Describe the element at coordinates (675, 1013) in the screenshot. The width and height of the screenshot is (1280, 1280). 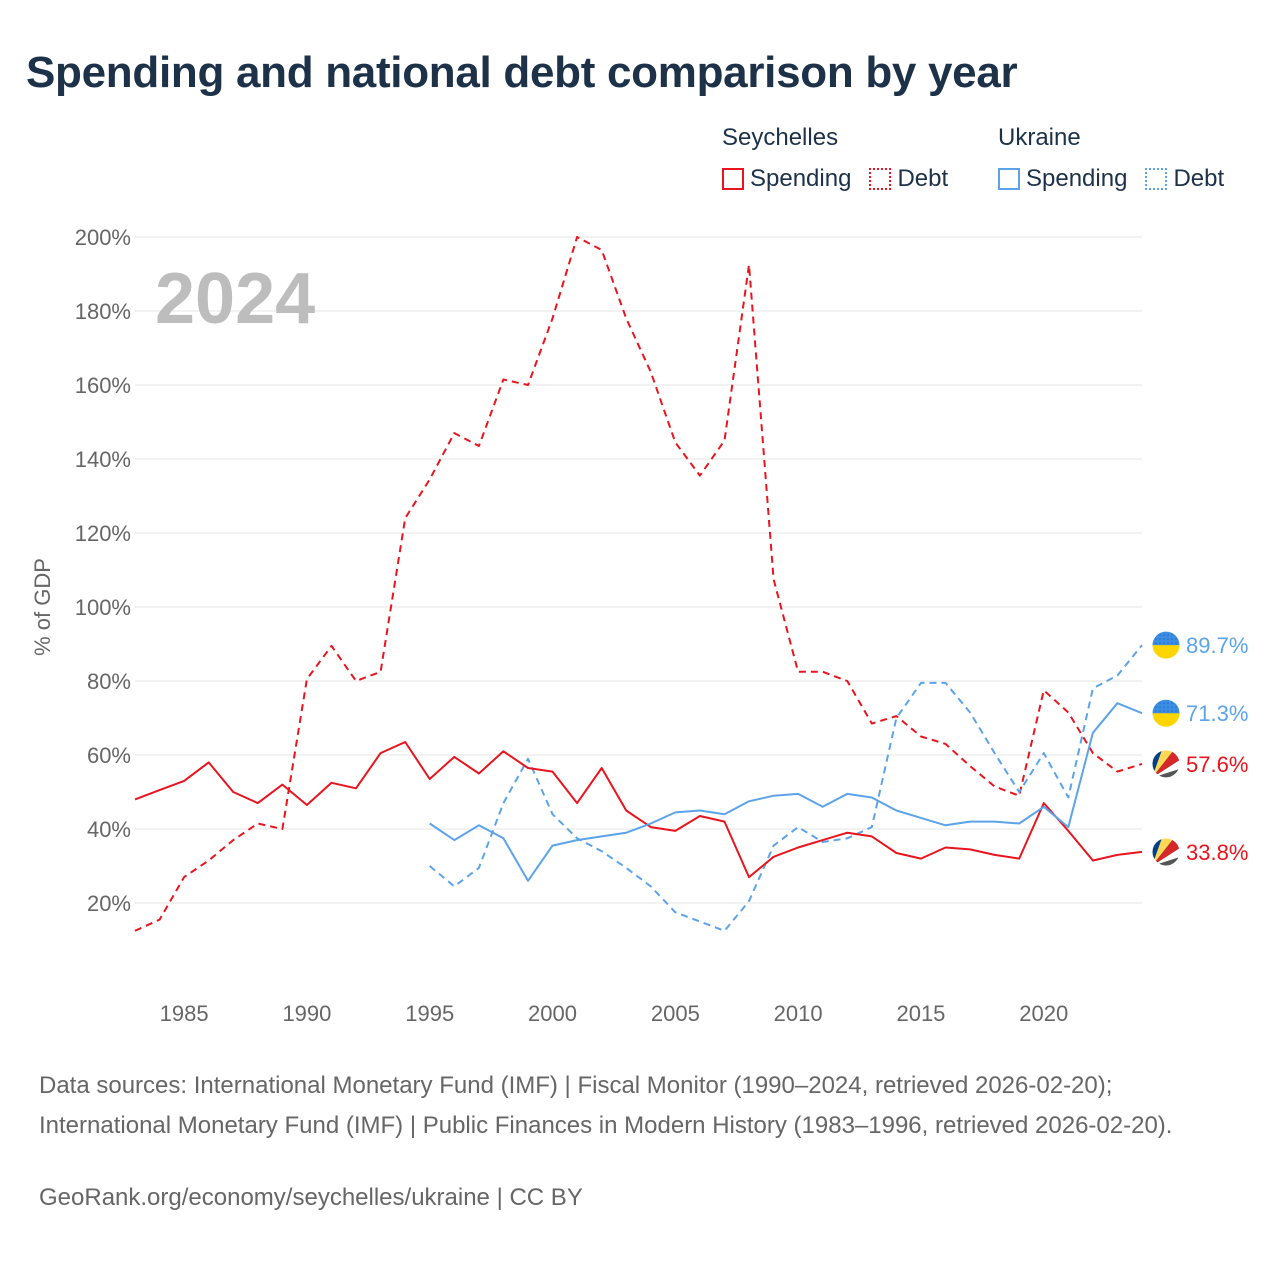
I see `x-tick-label: 2005` at that location.